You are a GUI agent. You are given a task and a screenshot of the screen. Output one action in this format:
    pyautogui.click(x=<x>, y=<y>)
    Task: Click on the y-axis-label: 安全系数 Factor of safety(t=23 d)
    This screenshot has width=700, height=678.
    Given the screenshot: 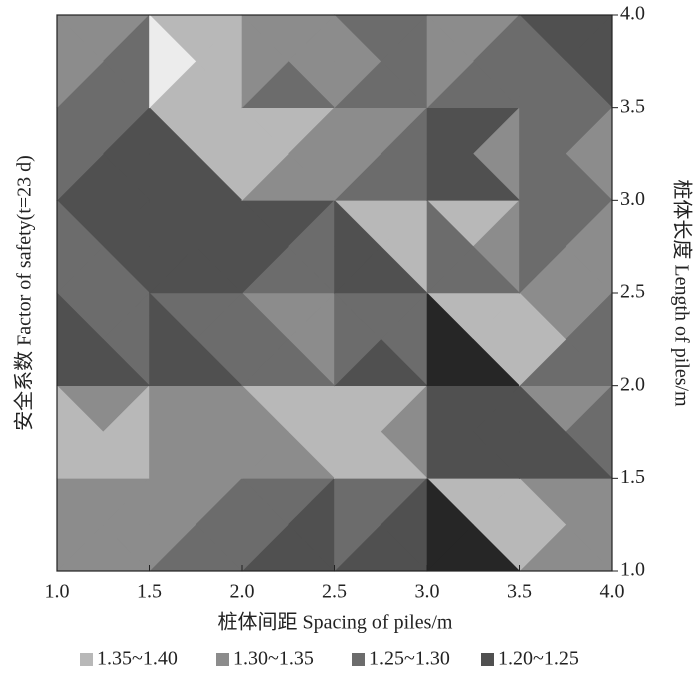 What is the action you would take?
    pyautogui.click(x=24, y=293)
    